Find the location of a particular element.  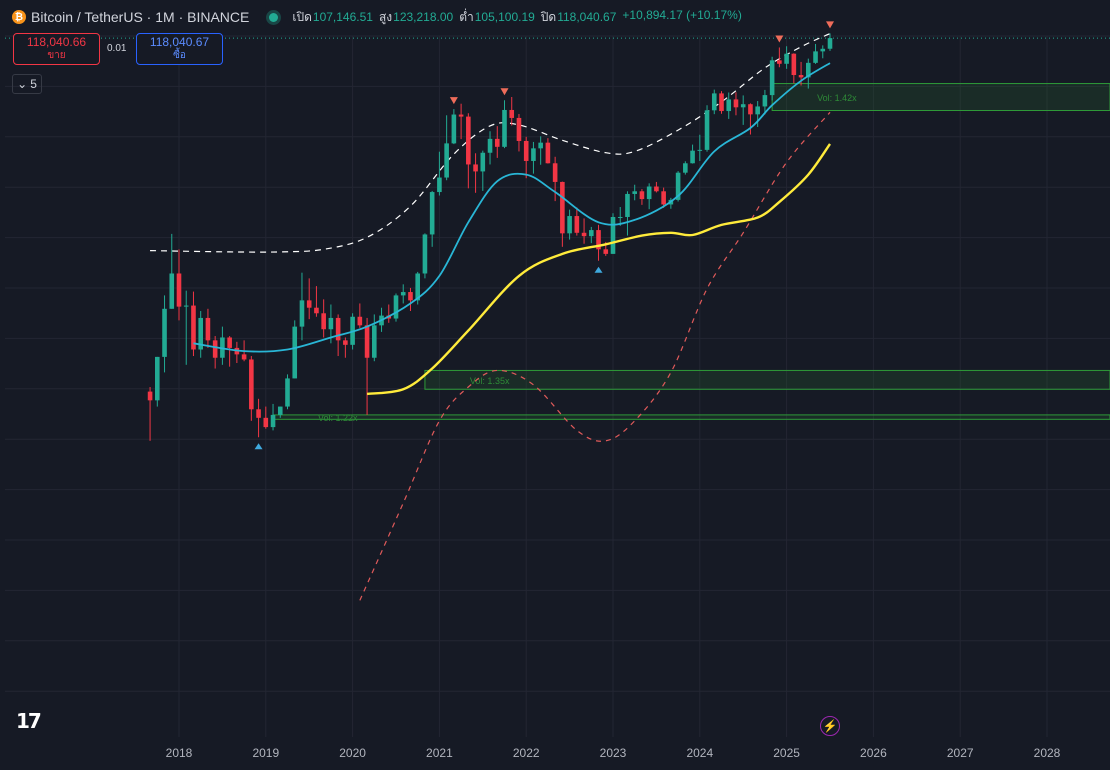

indicators-count: 5 is located at coordinates (33, 84).